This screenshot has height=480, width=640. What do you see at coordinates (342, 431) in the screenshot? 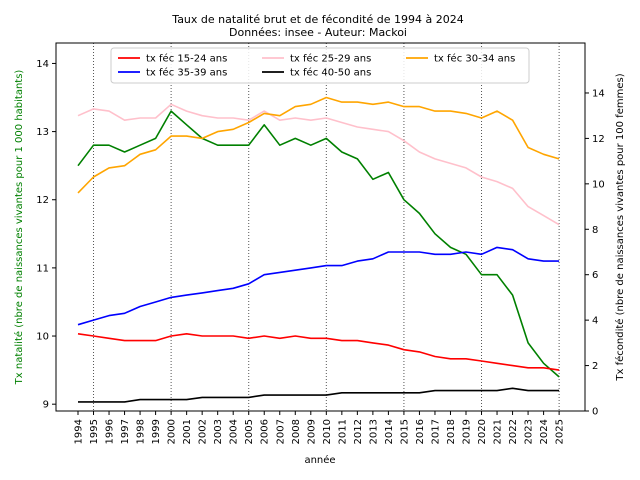
I see `x-tick-label: 2011` at bounding box center [342, 431].